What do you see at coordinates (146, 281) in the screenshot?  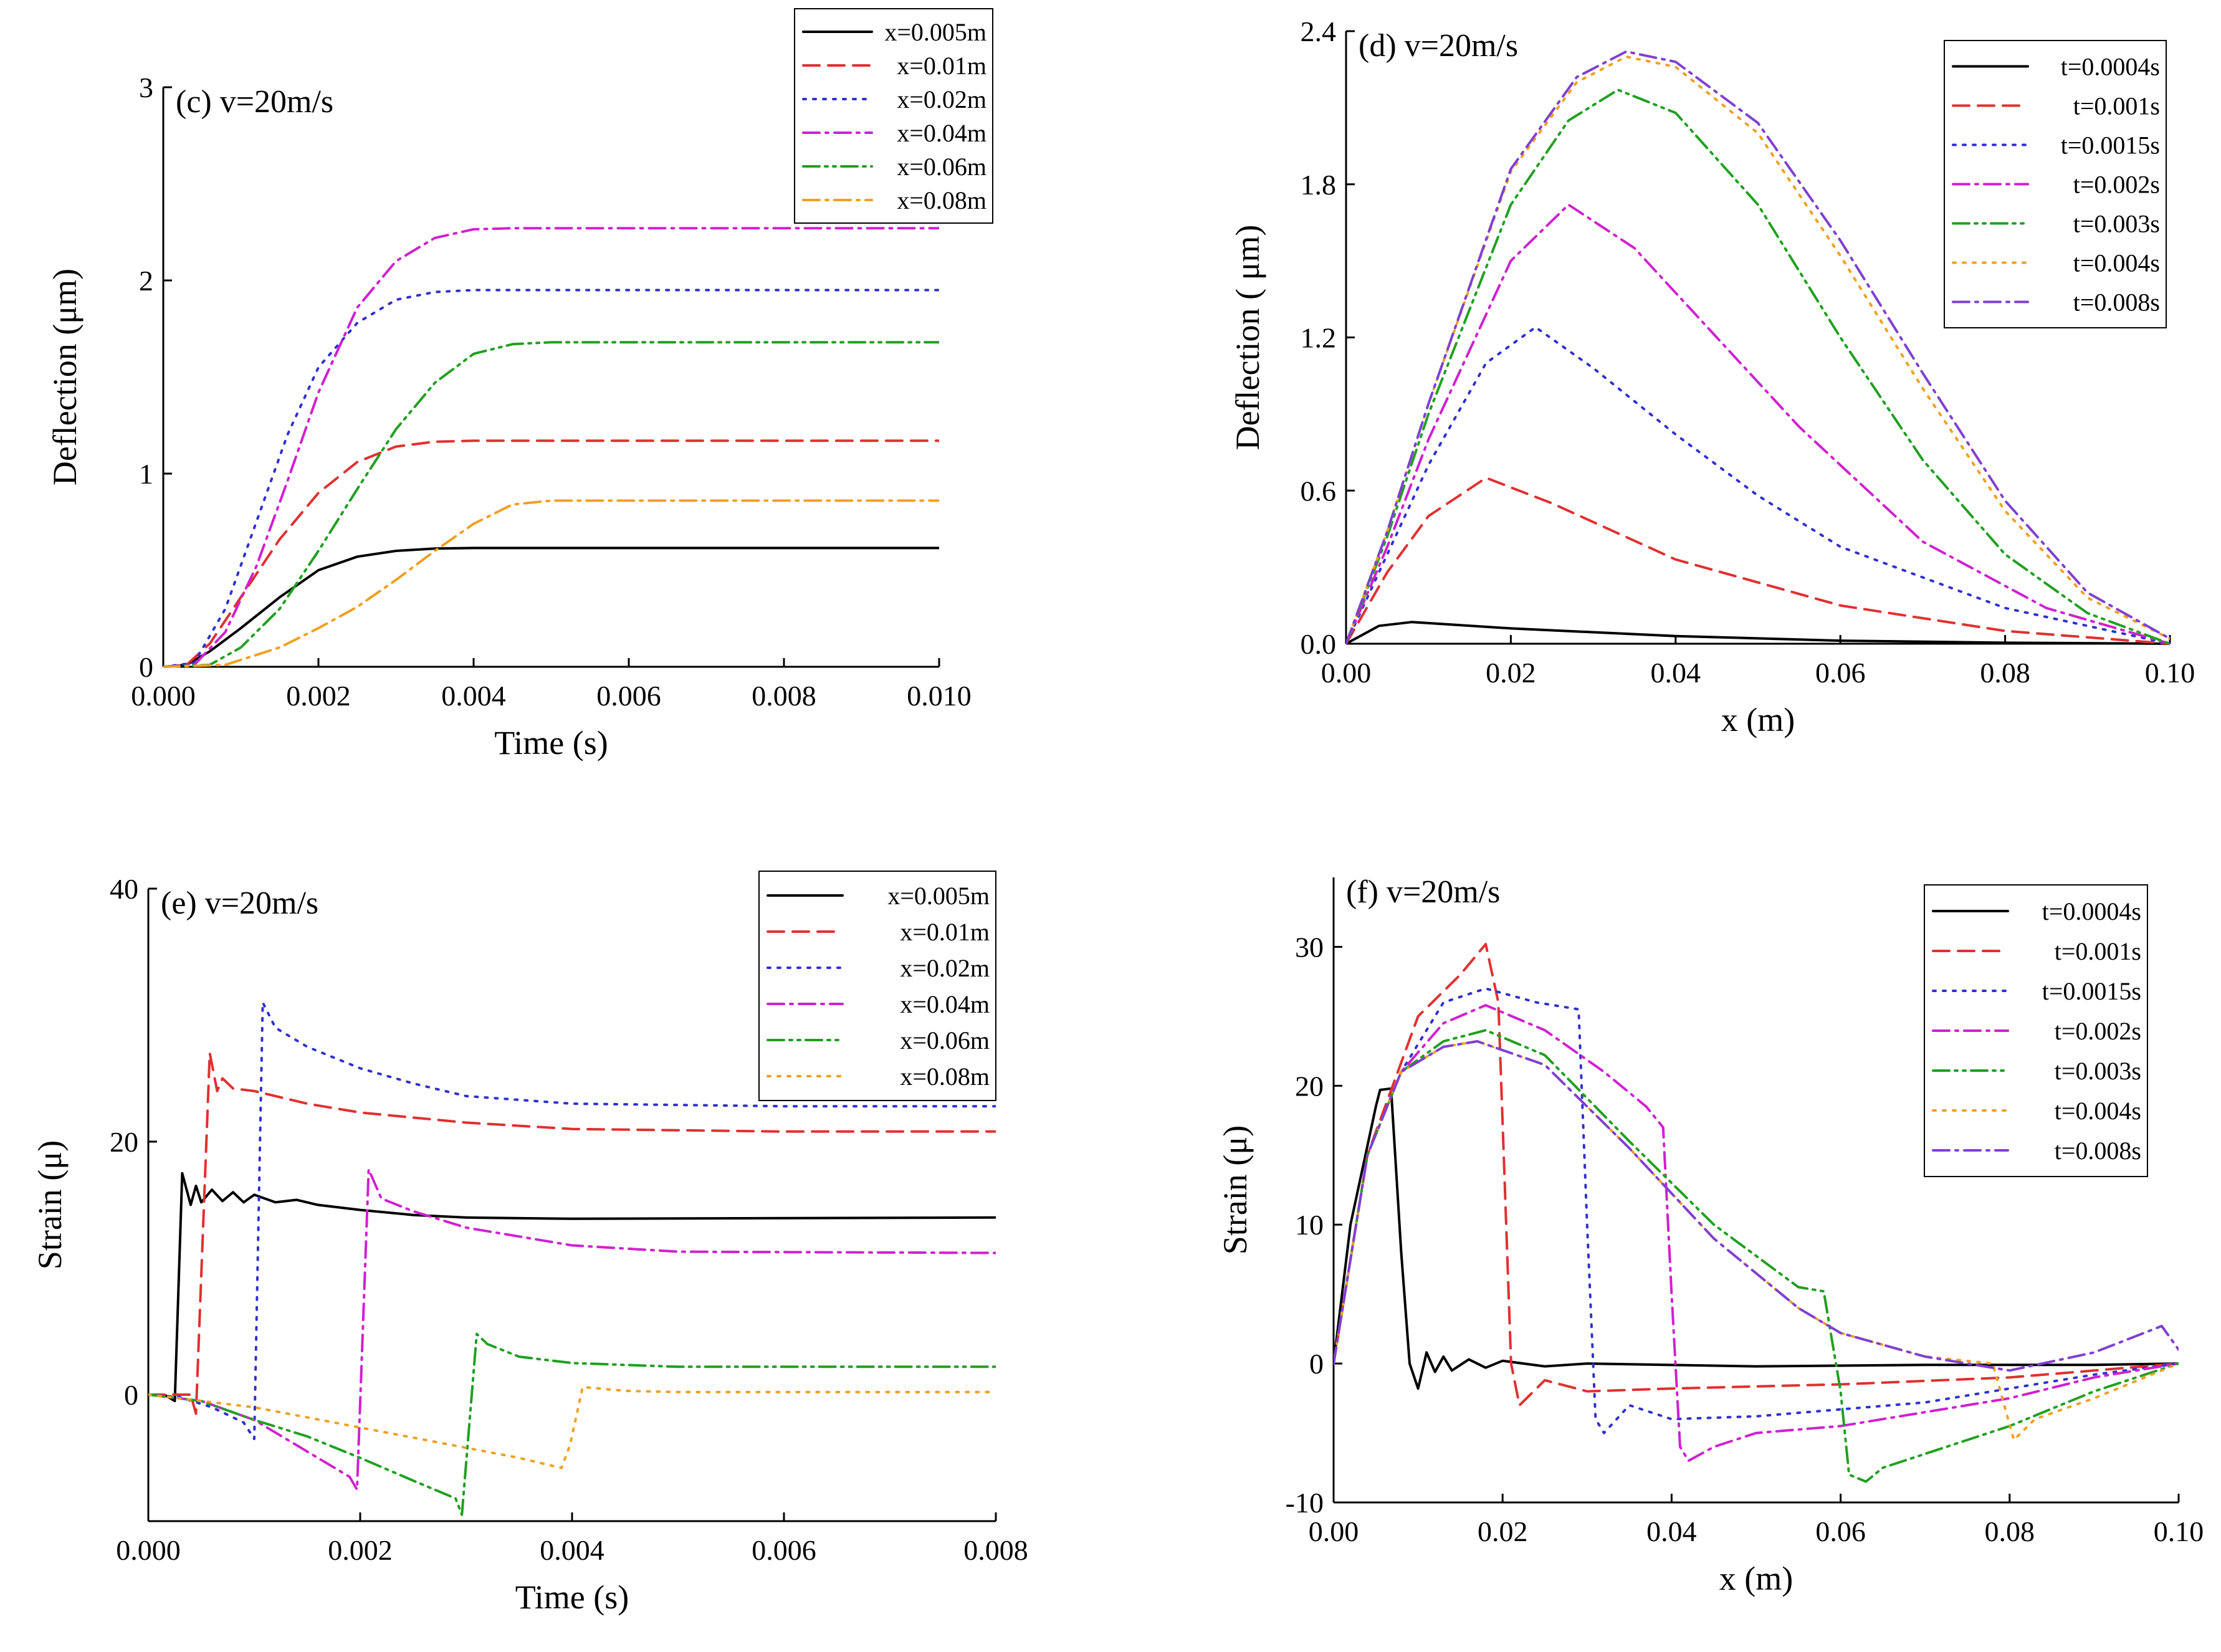 I see `y-tick-label: 2` at bounding box center [146, 281].